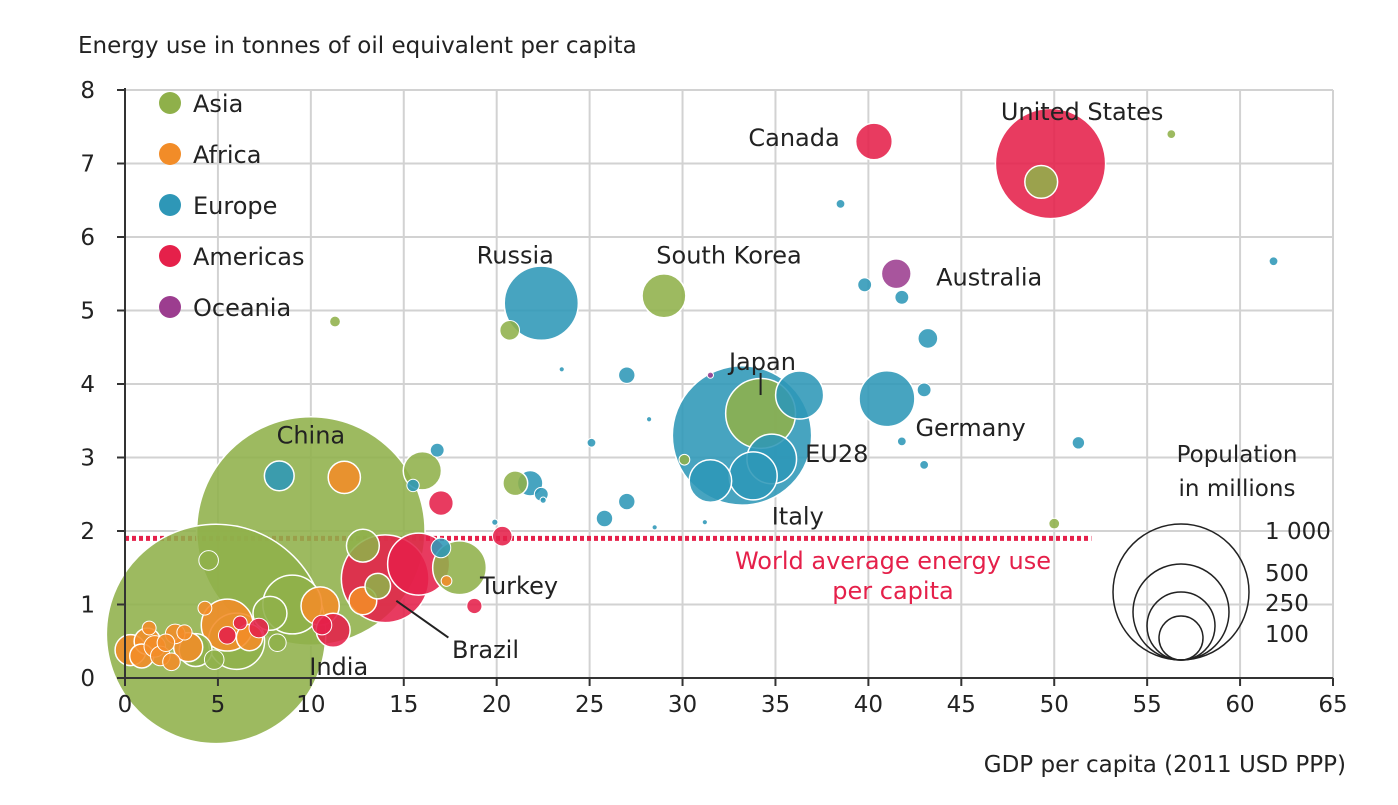 This screenshot has height=805, width=1398. Describe the element at coordinates (170, 103) in the screenshot. I see `legend-swatch-asia` at that location.